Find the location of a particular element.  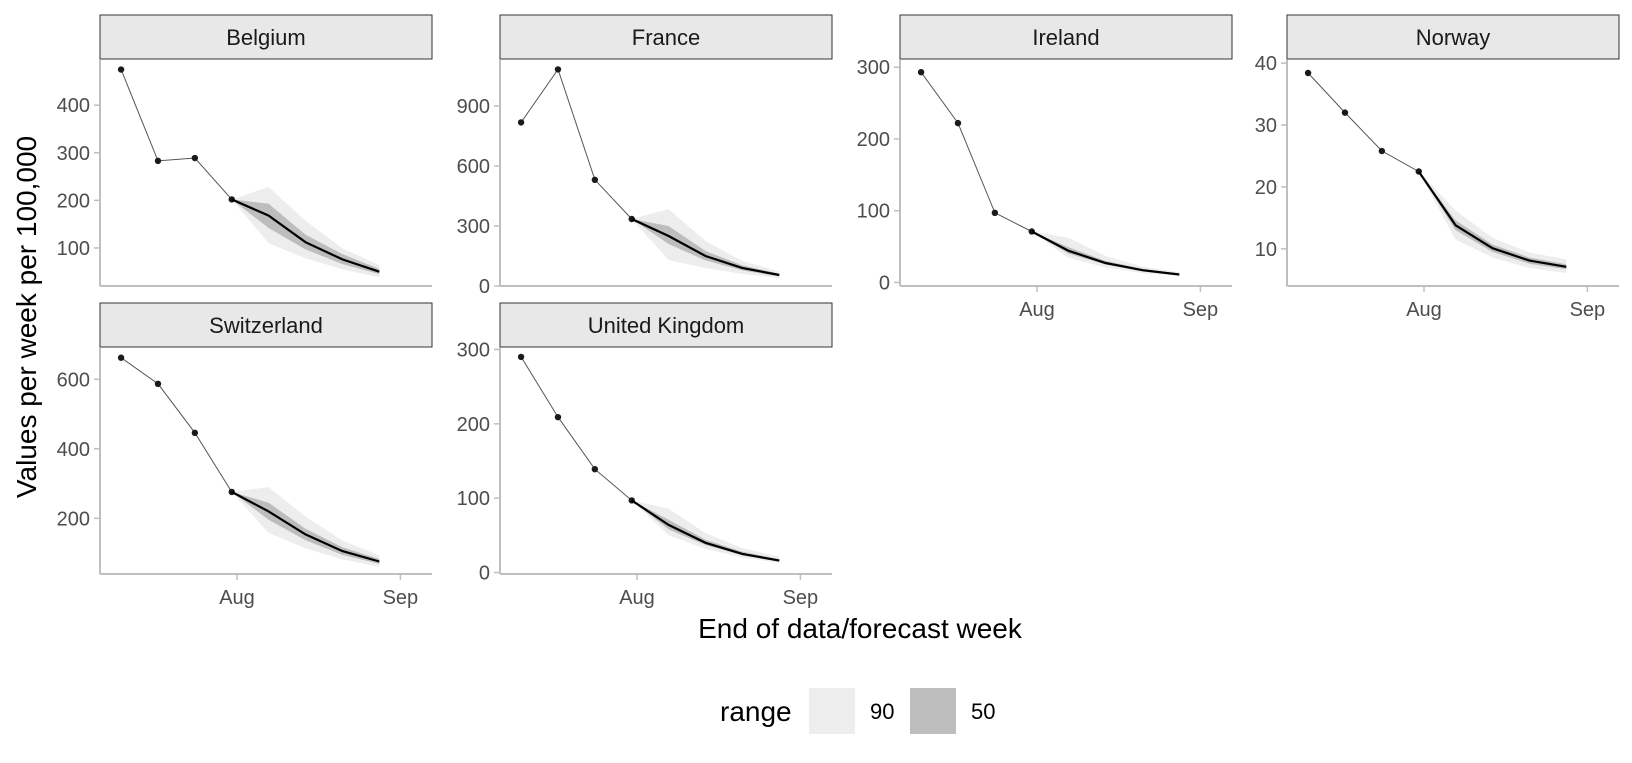

facet-strip-label: France is located at coordinates (666, 37).